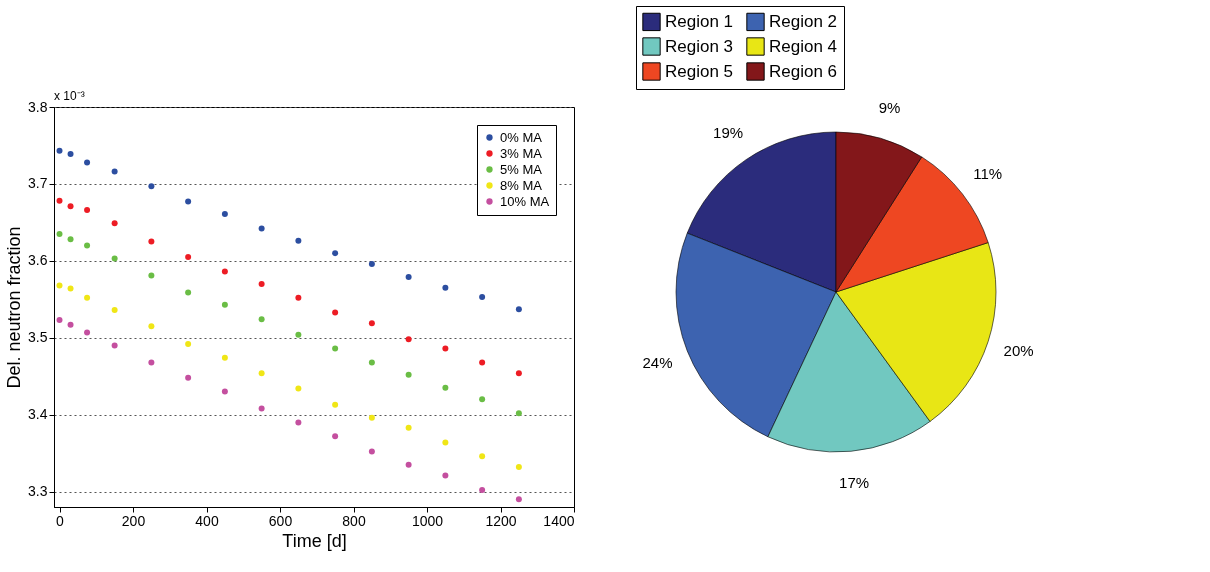 The image size is (1210, 572). What do you see at coordinates (69, 96) in the screenshot?
I see `text: x 10⁻³` at bounding box center [69, 96].